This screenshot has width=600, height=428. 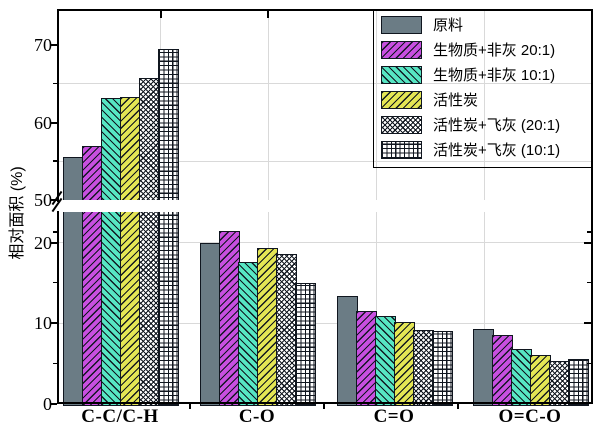 I want to click on bar-series2-C=O, so click(x=366, y=358).